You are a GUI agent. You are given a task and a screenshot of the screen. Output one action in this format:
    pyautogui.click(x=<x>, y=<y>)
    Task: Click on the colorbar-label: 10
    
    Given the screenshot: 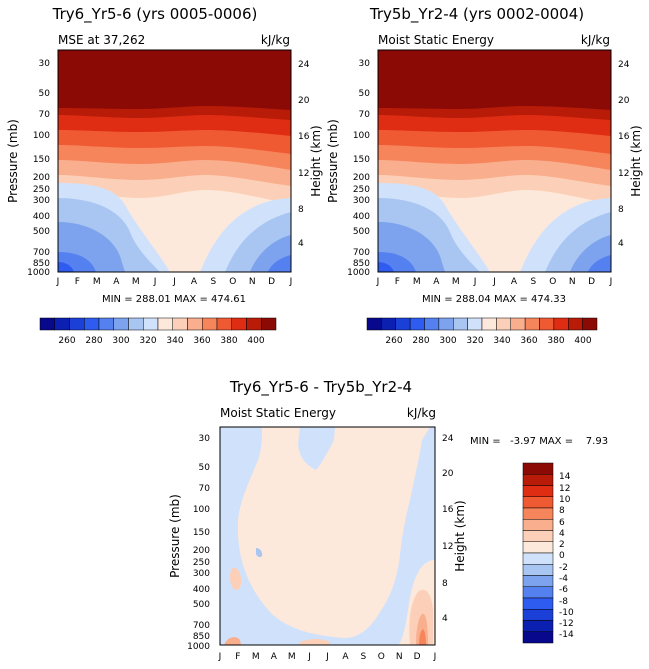 What is the action you would take?
    pyautogui.click(x=565, y=500)
    